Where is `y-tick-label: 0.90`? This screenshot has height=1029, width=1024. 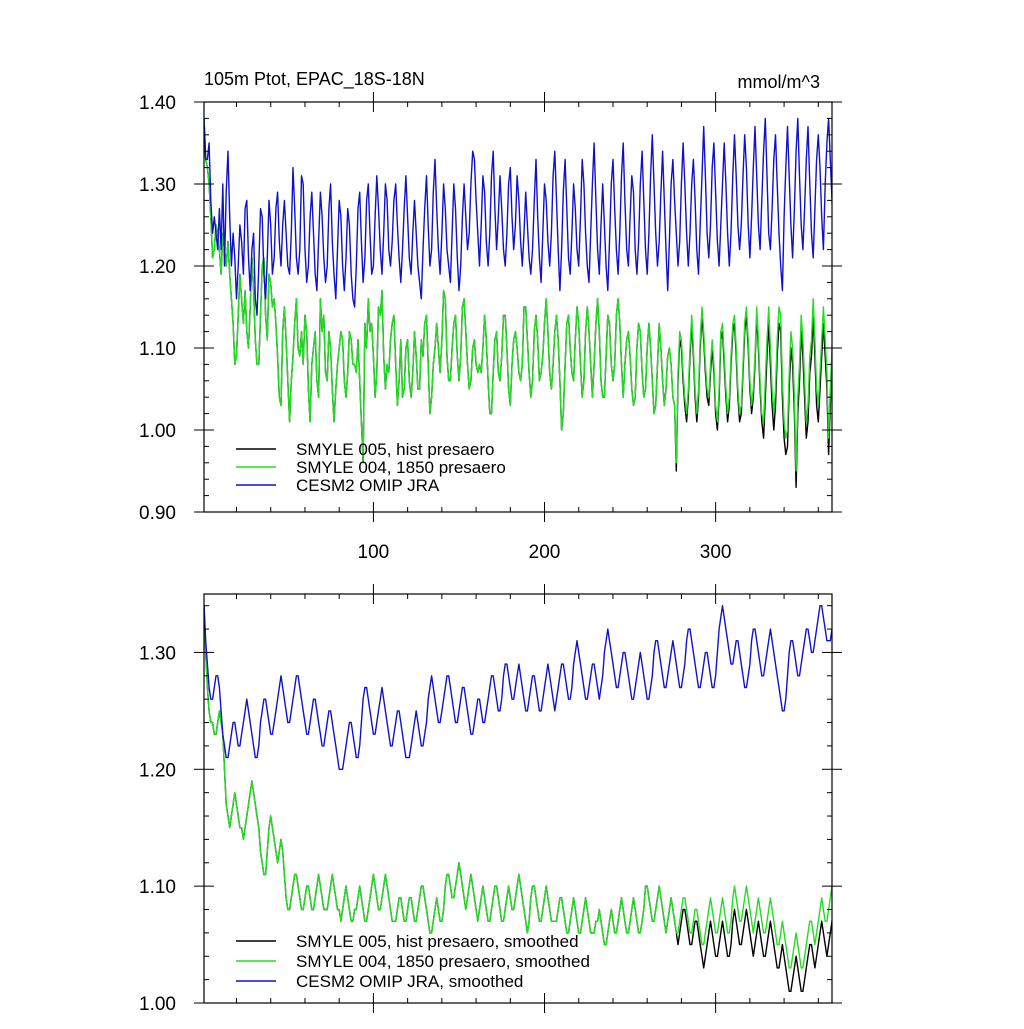
y-tick-label: 0.90 is located at coordinates (157, 513).